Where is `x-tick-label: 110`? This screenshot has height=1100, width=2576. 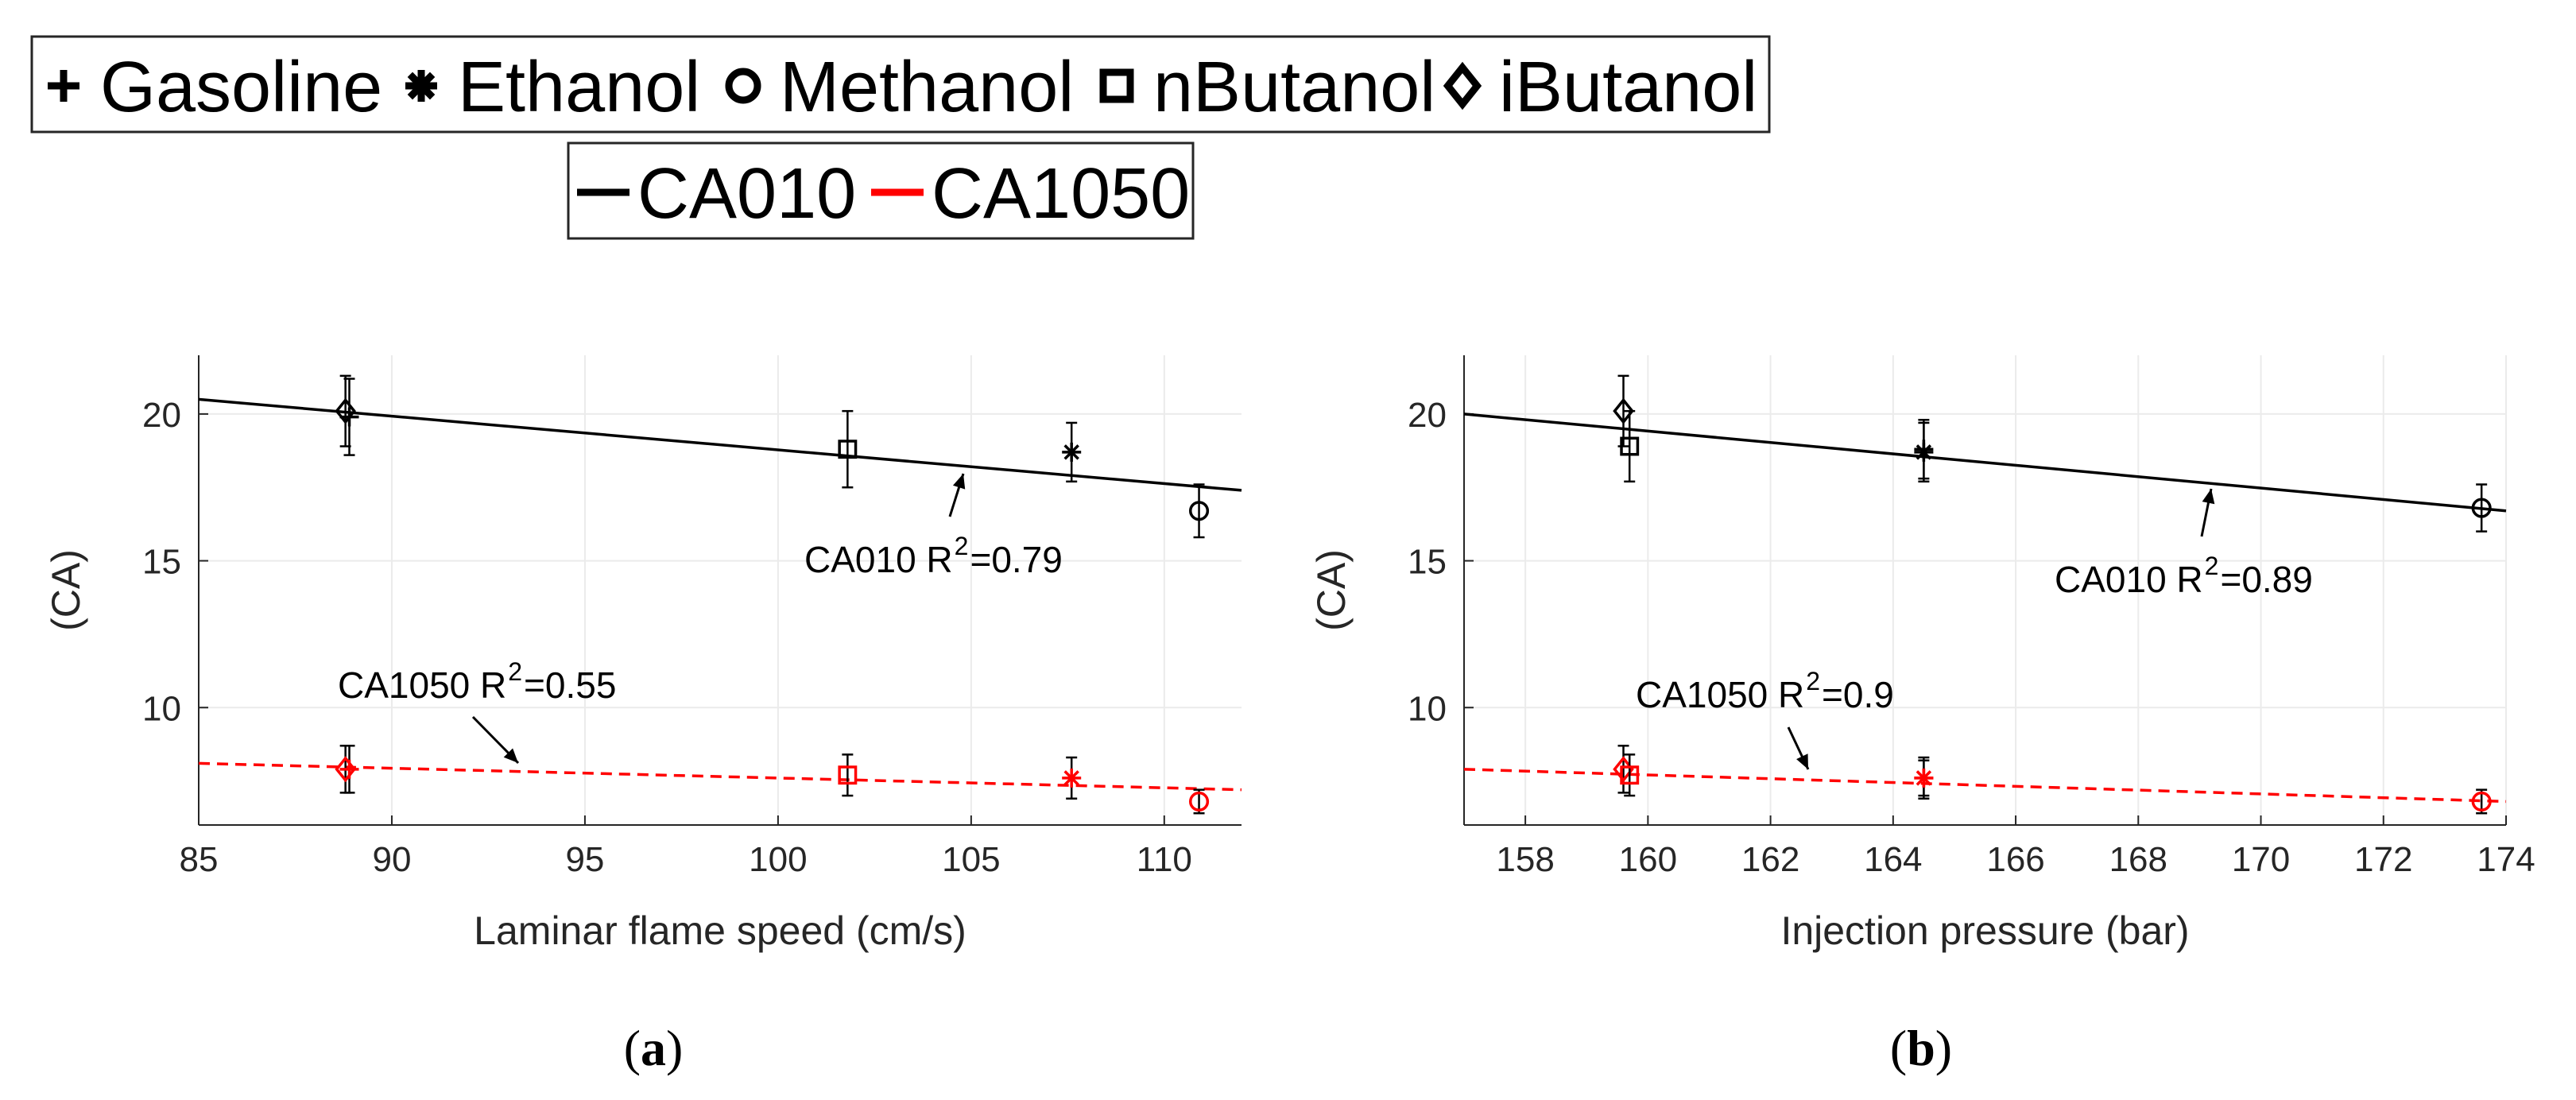
x-tick-label: 110 is located at coordinates (1164, 860).